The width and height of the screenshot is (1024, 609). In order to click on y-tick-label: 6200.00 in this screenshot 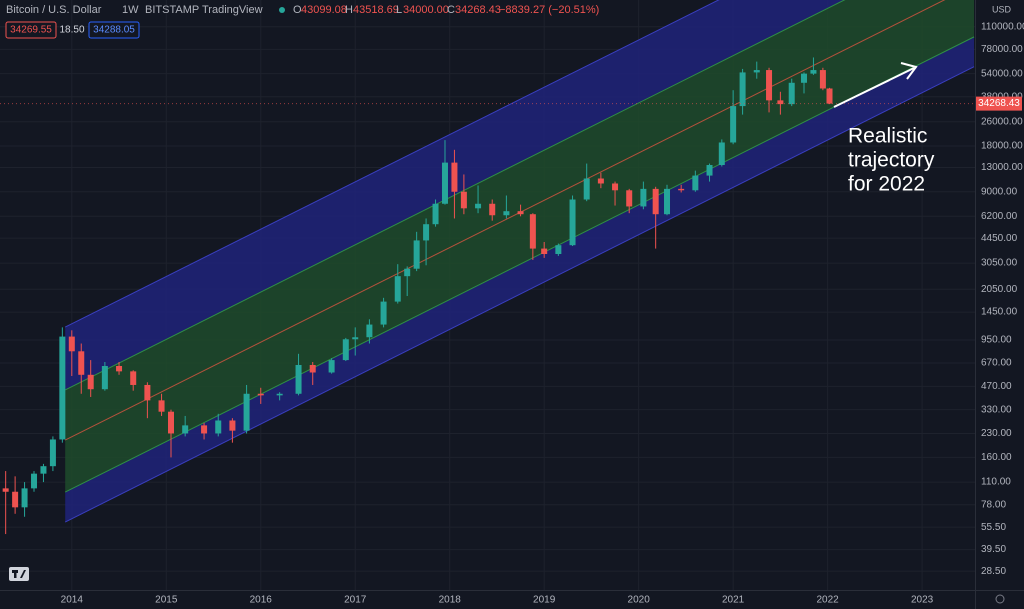, I will do `click(999, 216)`.